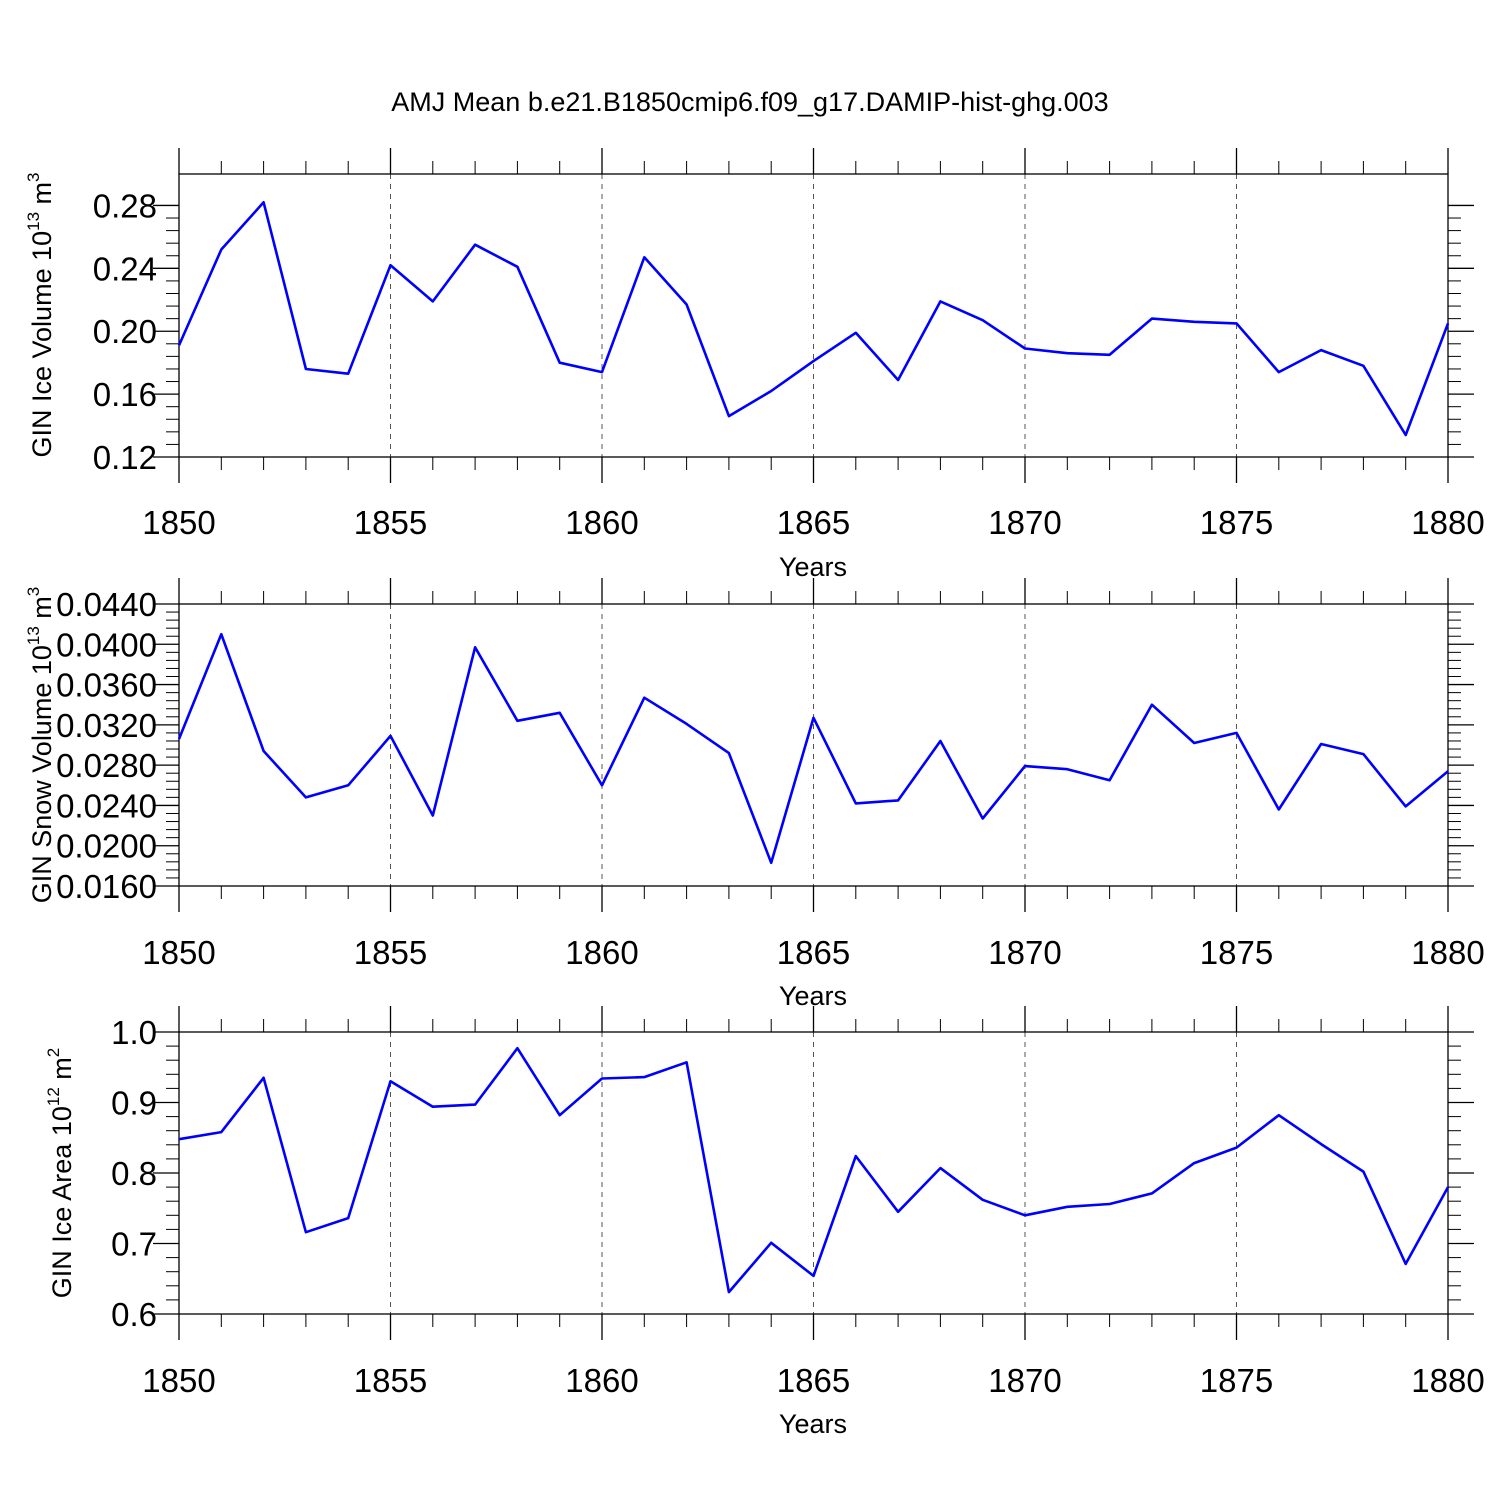 The image size is (1500, 1500). I want to click on y-tick-label: 0.12, so click(125, 457).